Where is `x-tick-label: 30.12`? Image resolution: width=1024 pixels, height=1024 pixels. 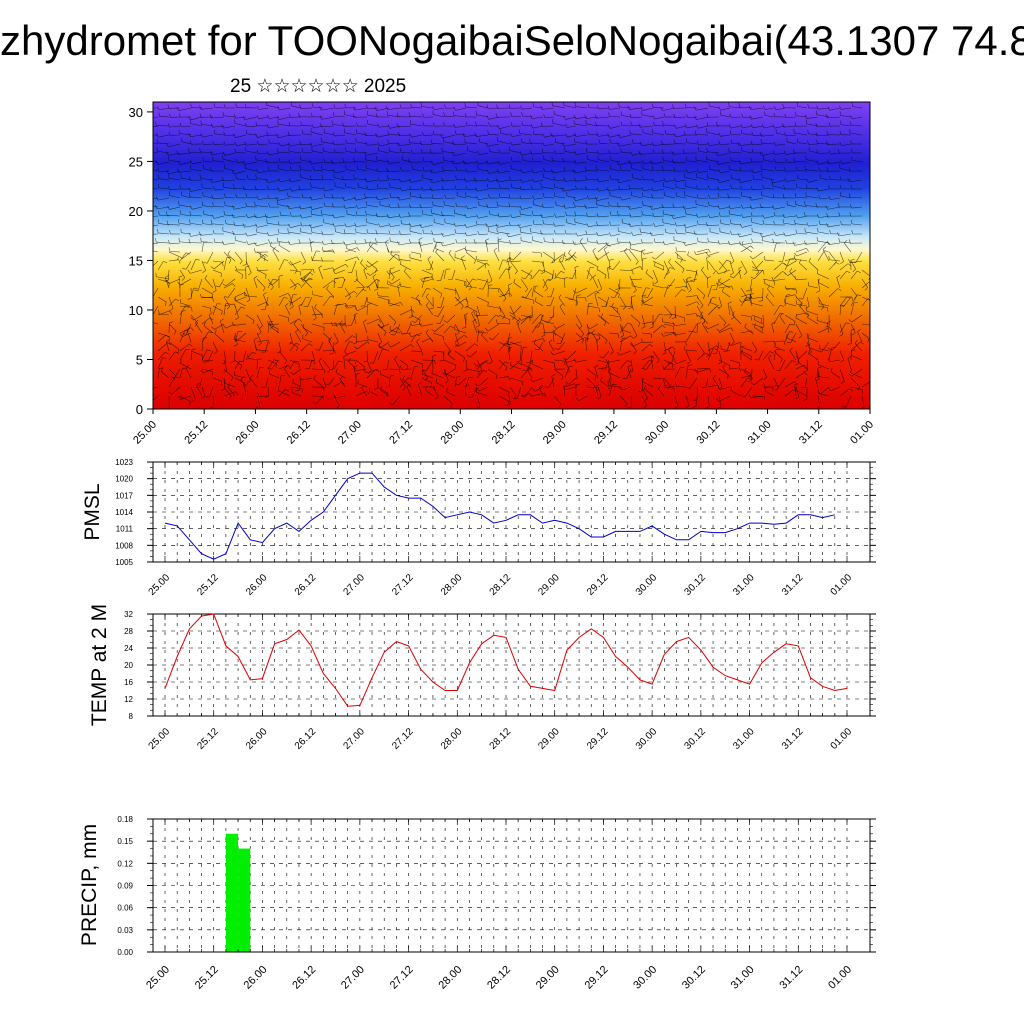 x-tick-label: 30.12 is located at coordinates (709, 433).